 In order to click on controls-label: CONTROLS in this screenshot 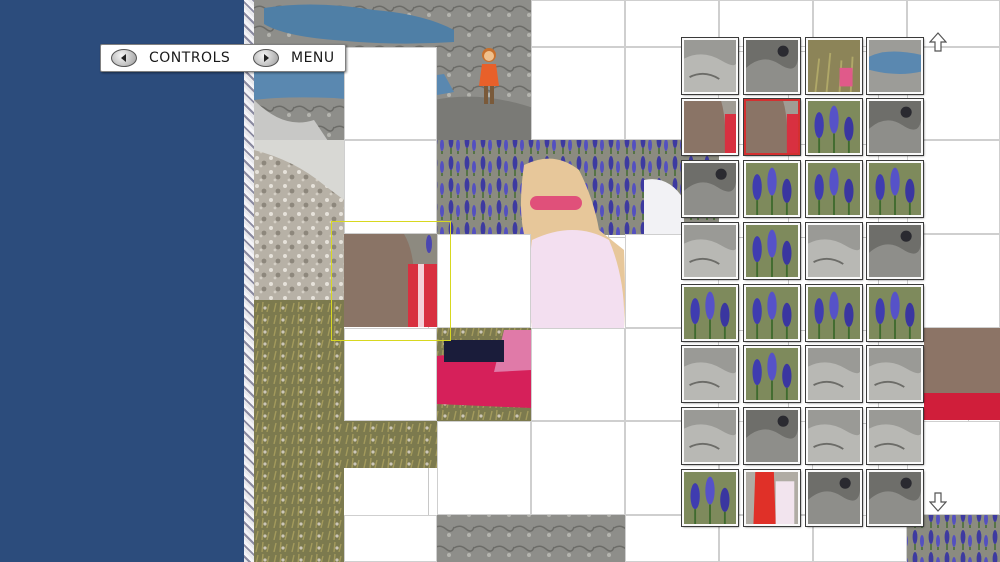, I will do `click(190, 58)`.